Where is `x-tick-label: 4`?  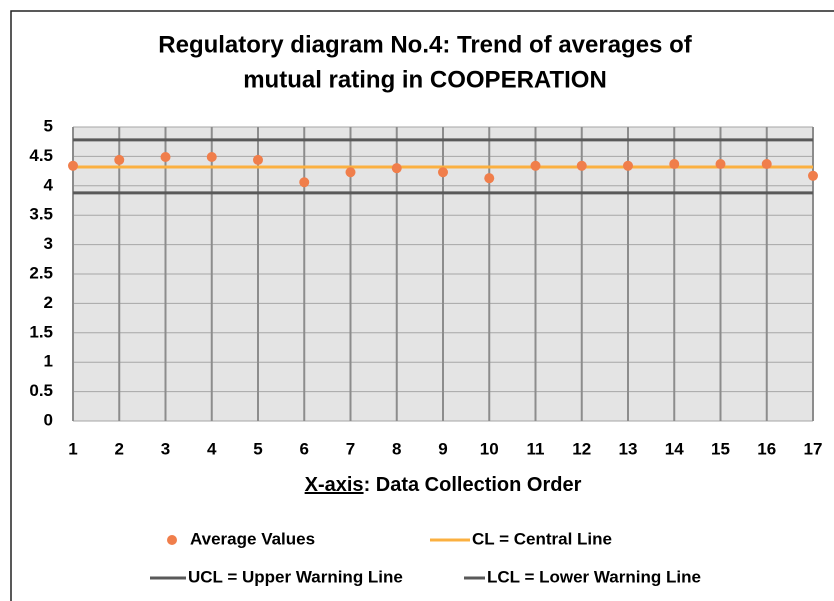 x-tick-label: 4 is located at coordinates (212, 448).